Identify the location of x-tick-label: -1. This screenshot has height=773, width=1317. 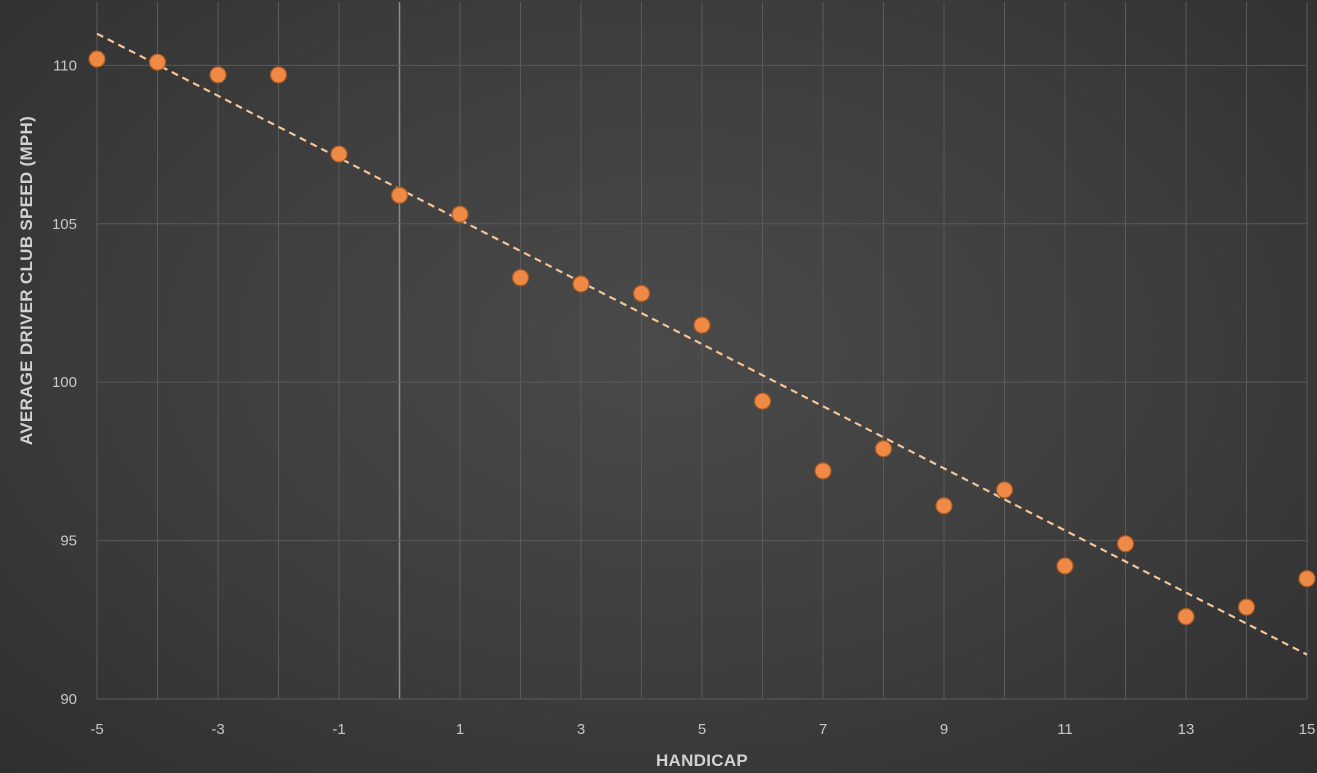
(338, 729).